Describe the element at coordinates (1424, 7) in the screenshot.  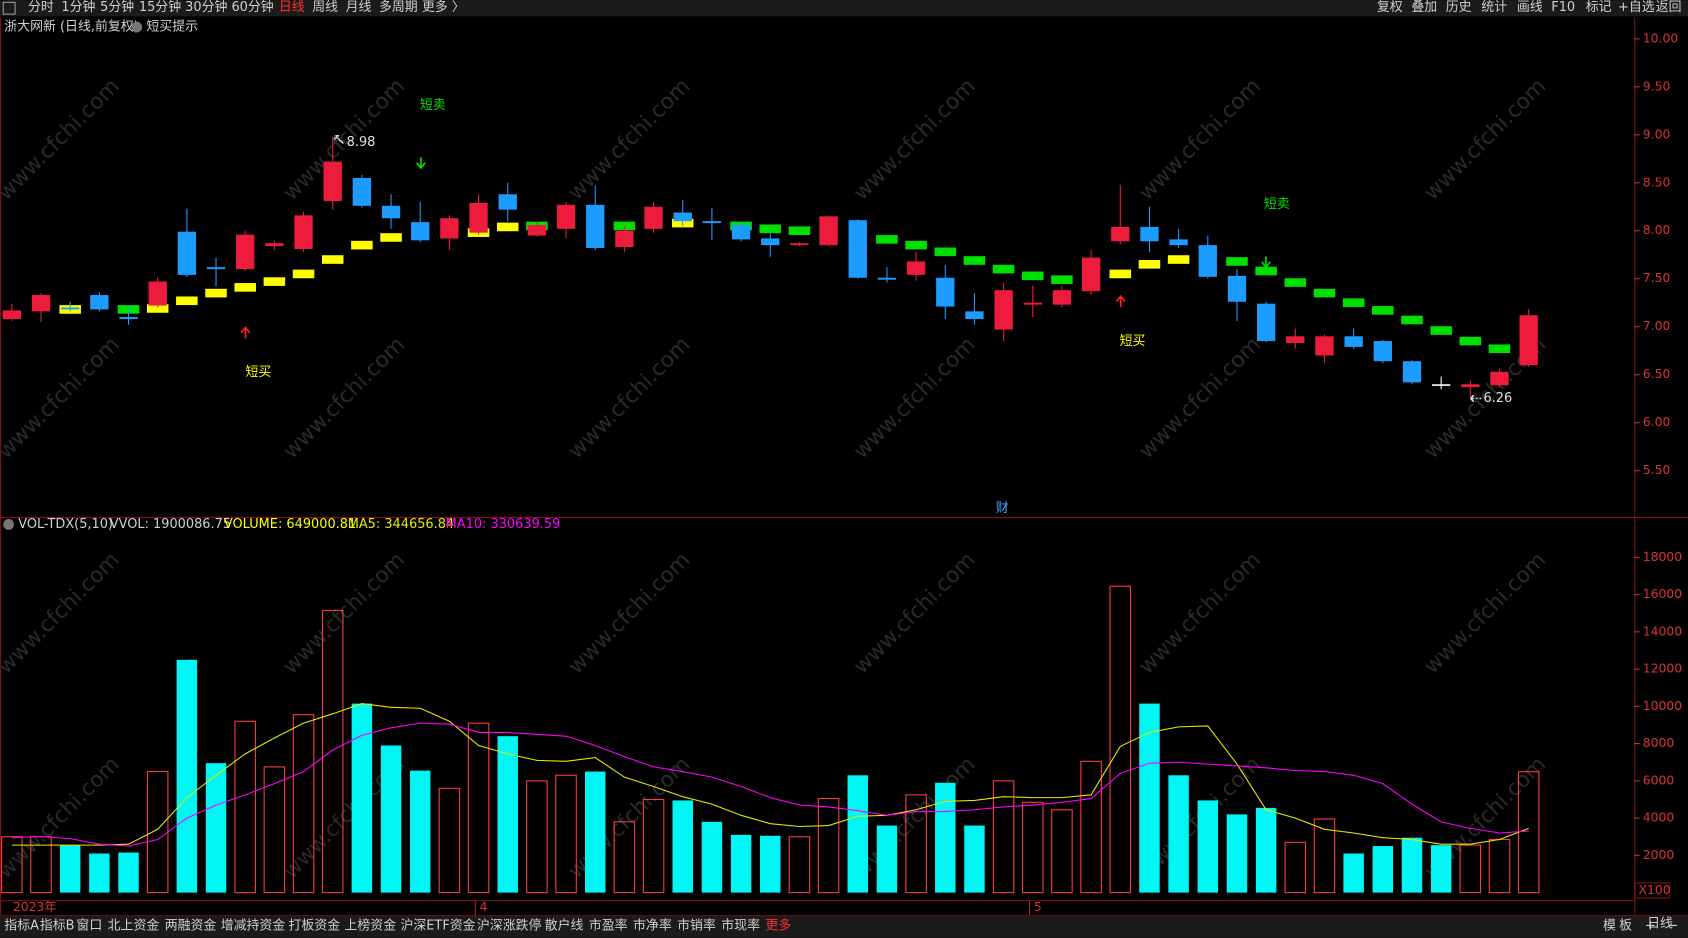
I see `toolbar-item: 叠加` at that location.